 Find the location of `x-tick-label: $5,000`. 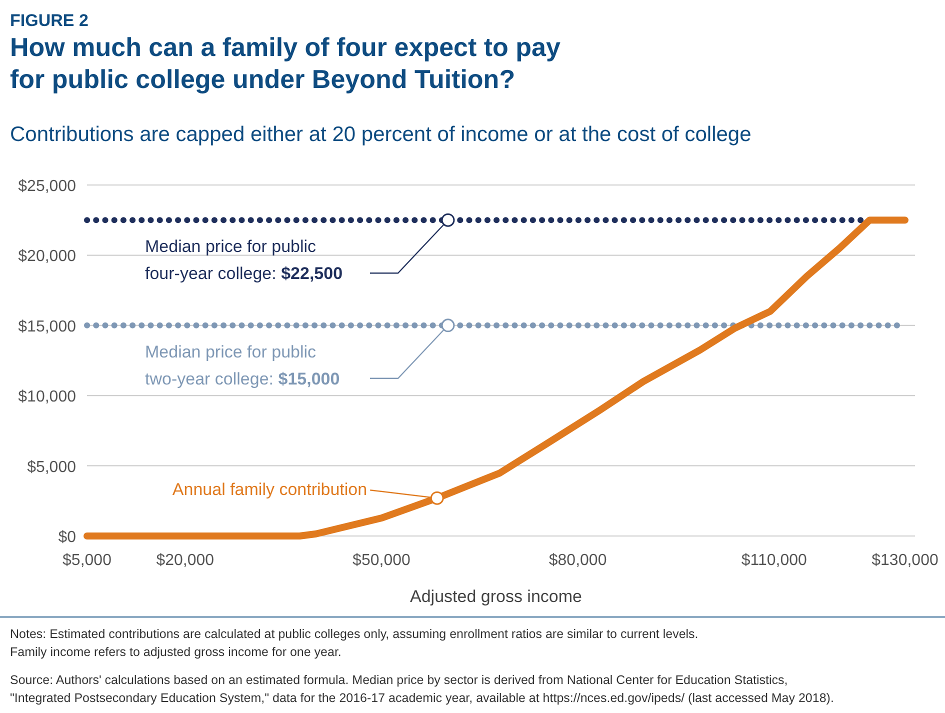

x-tick-label: $5,000 is located at coordinates (87, 560).